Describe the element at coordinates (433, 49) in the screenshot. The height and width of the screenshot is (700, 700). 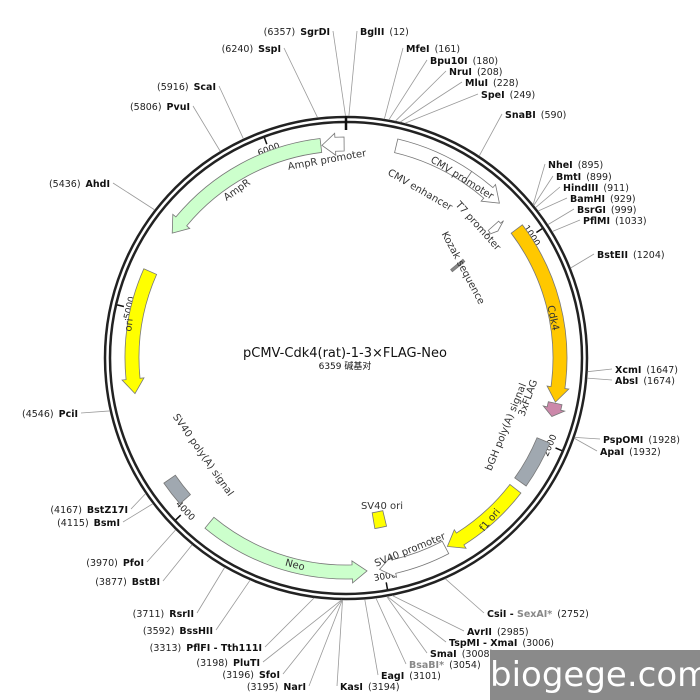
I see `site-mfei: MfeI (161)` at that location.